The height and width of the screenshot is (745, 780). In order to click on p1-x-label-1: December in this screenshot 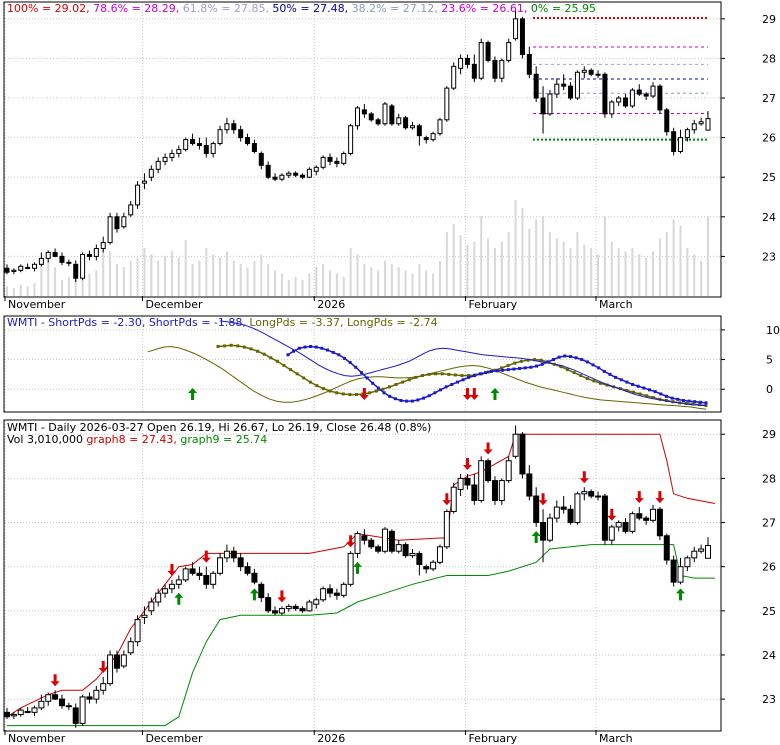, I will do `click(174, 304)`.